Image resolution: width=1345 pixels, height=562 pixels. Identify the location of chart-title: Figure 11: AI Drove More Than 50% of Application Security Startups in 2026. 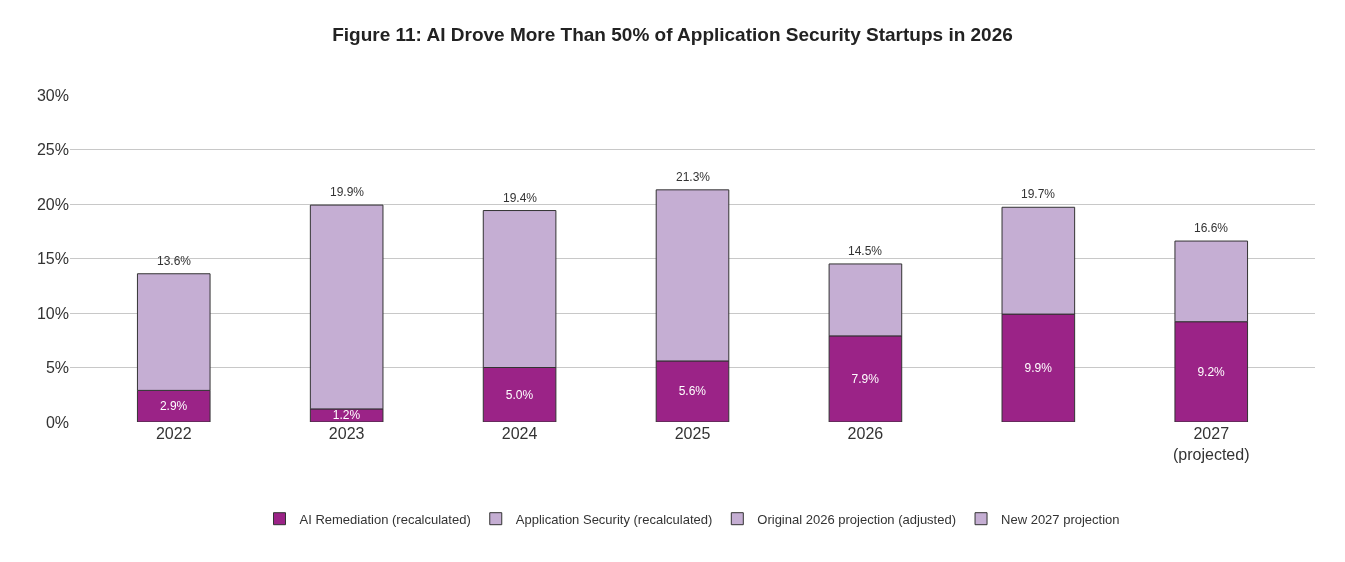
(672, 35).